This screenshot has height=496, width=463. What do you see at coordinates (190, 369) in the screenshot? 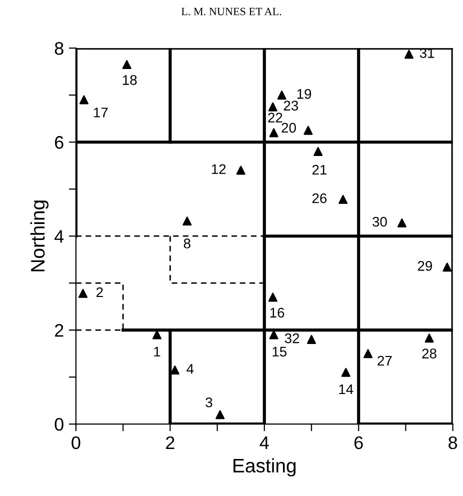
I see `annotation: 4` at bounding box center [190, 369].